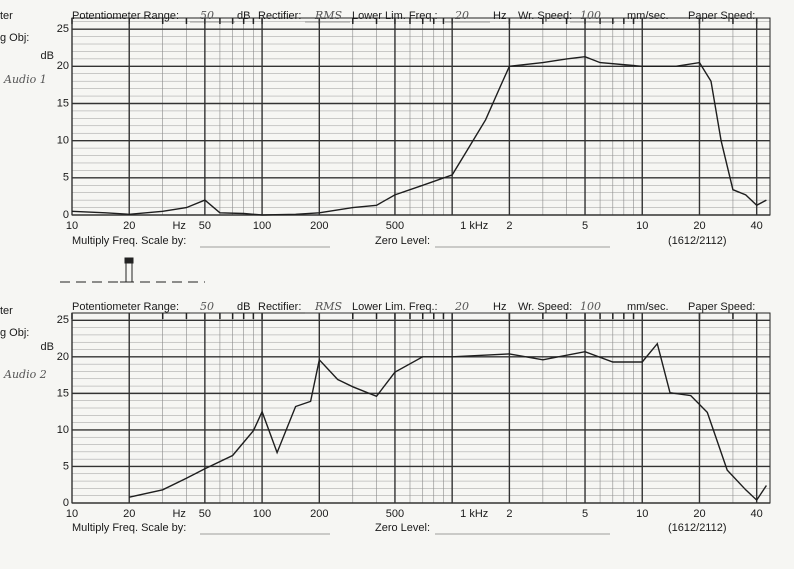 The height and width of the screenshot is (569, 794). What do you see at coordinates (132, 270) in the screenshot?
I see `pulse-symbol` at bounding box center [132, 270].